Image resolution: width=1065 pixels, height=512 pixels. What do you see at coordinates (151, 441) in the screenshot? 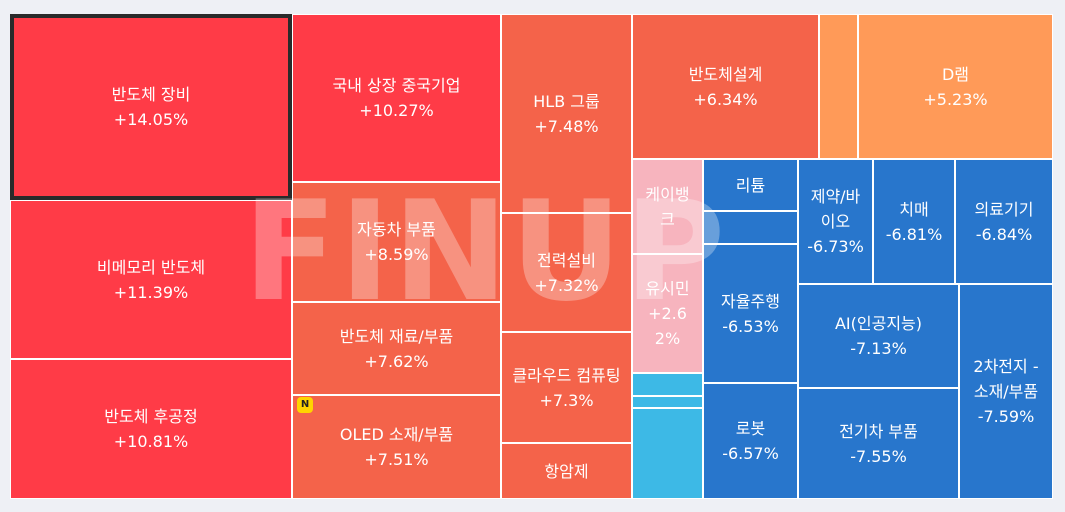
I see `tile-value: +10.81%` at bounding box center [151, 441].